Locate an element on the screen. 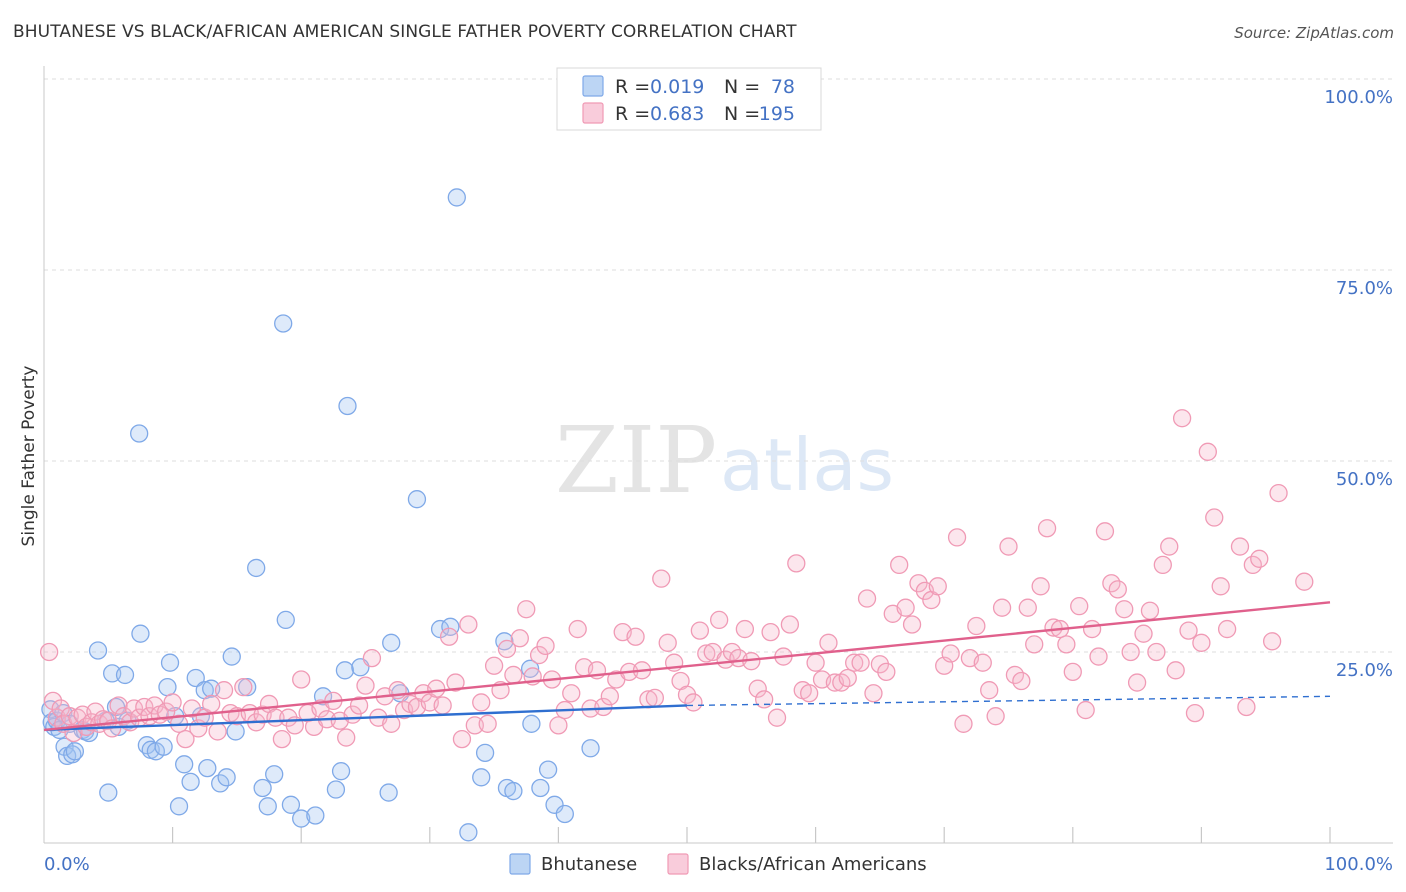 This screenshot has height=892, width=1406. y-tick-label-75: 75.0% is located at coordinates (1364, 288).